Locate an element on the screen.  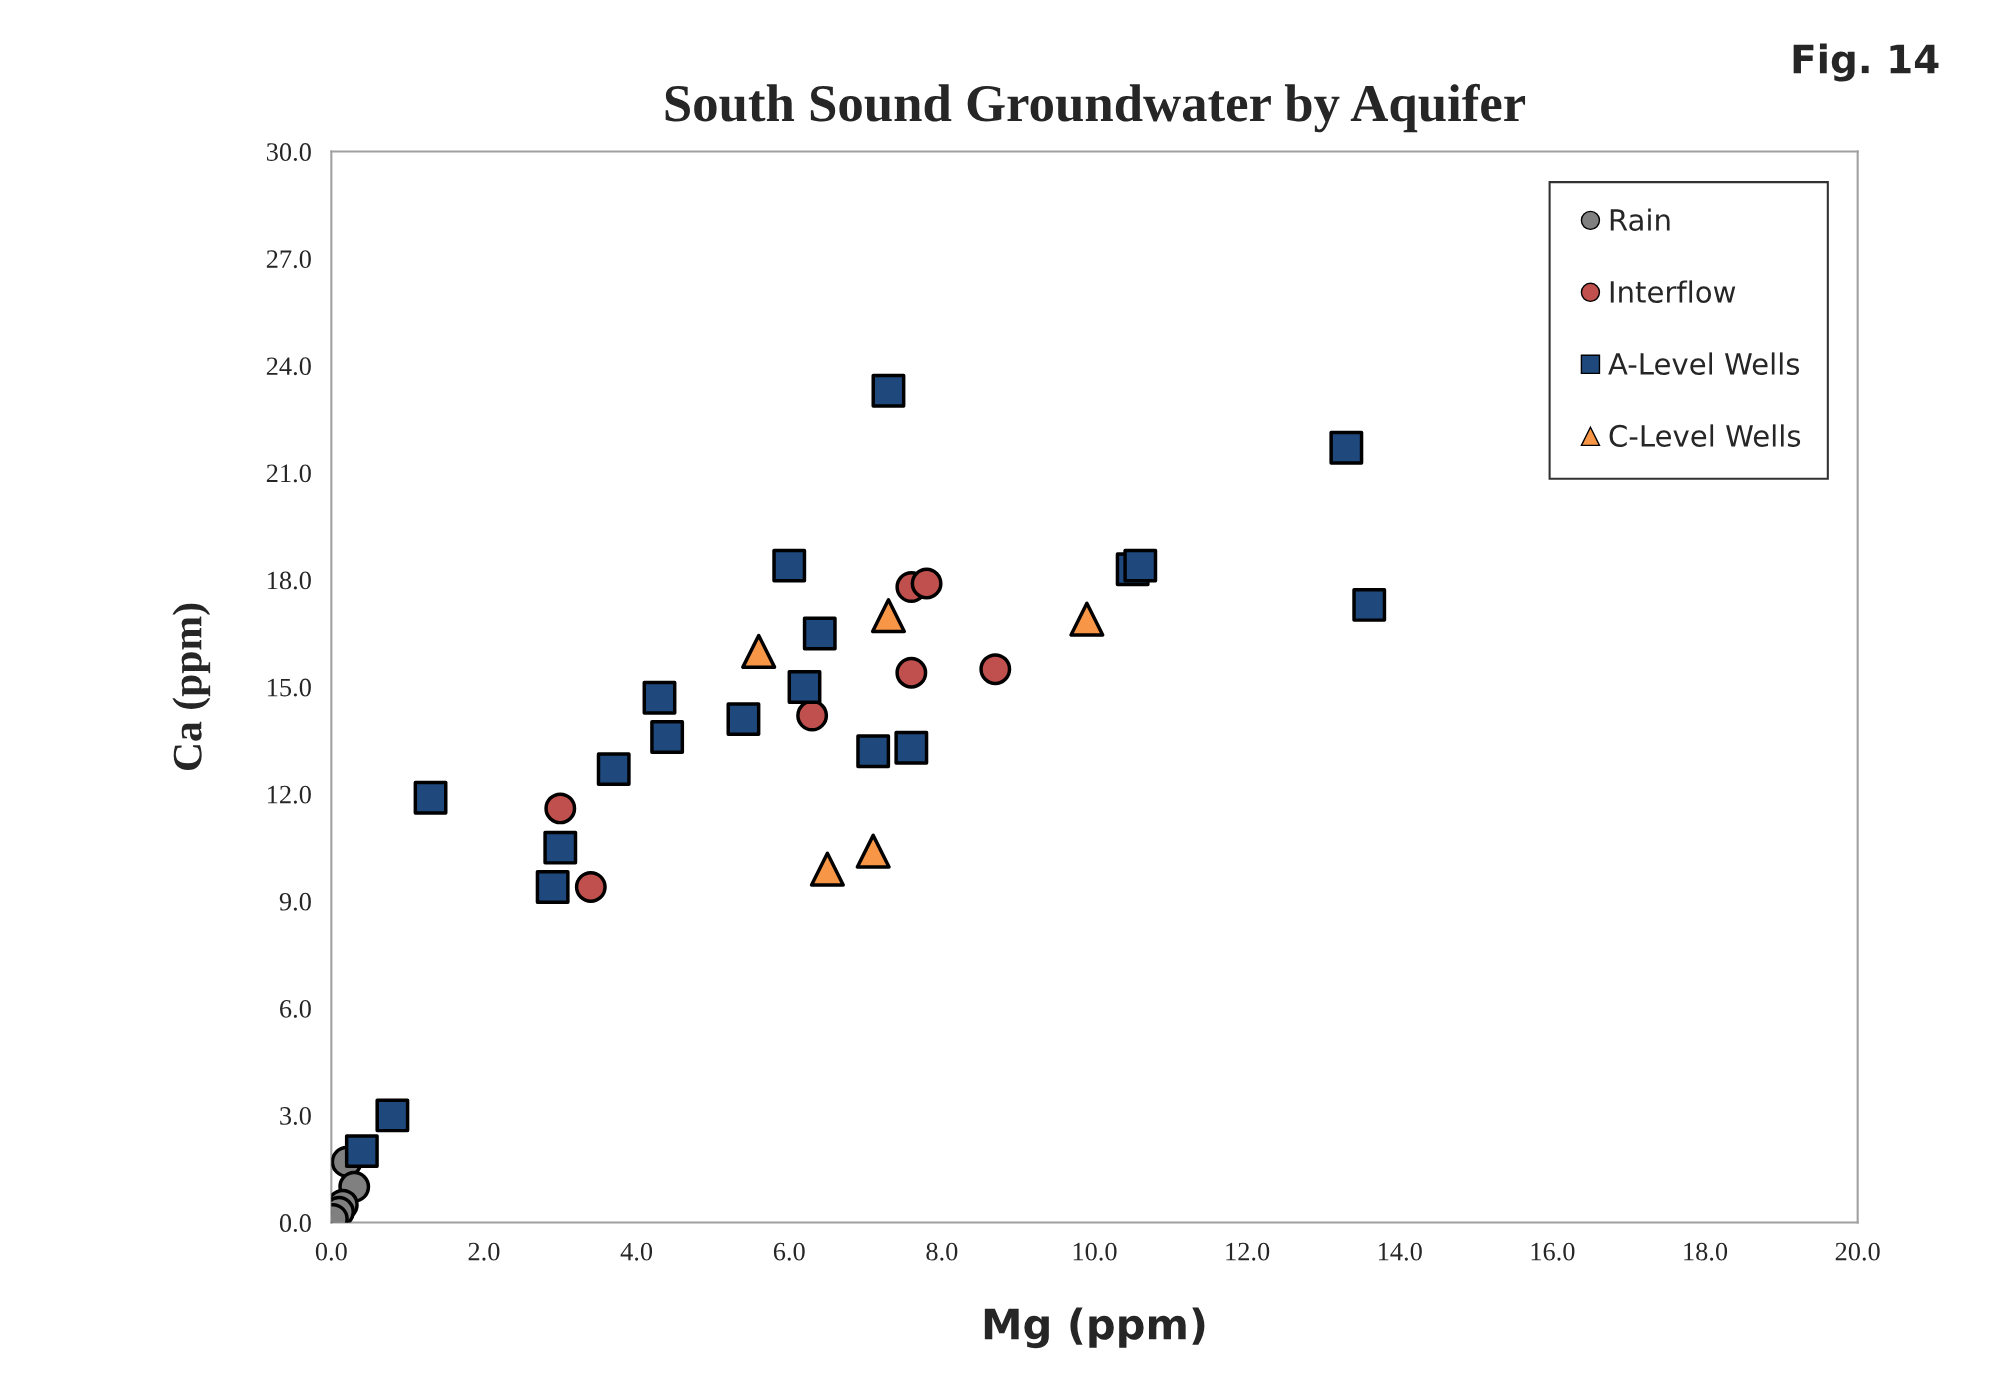
x-axis-title: Mg (ppm) is located at coordinates (1094, 1328).